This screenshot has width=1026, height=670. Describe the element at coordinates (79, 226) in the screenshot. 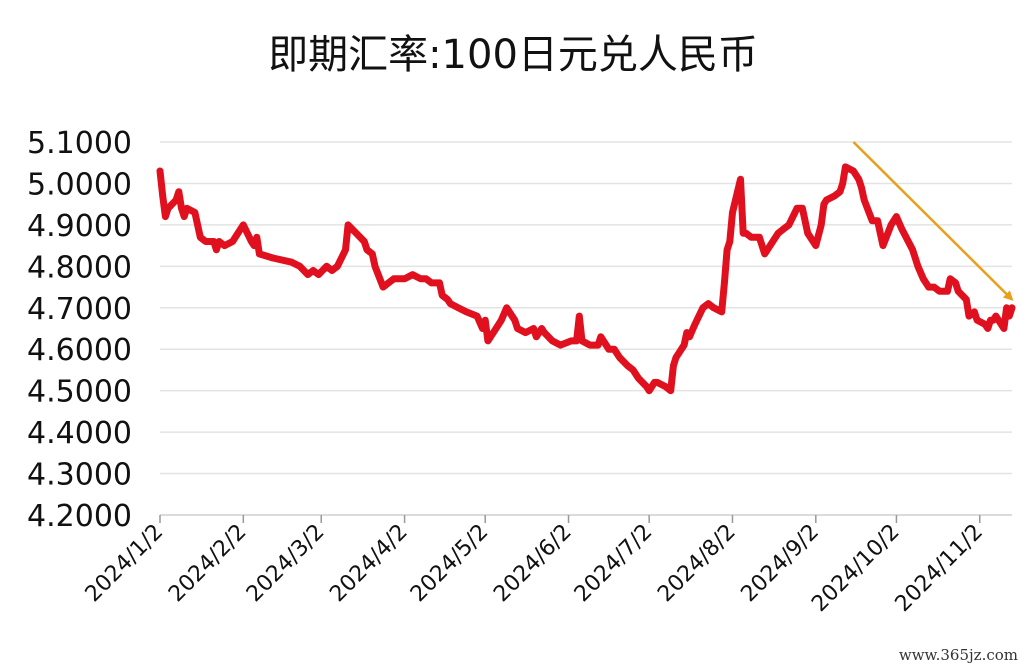

I see `y-tick-label: 4.9000` at that location.